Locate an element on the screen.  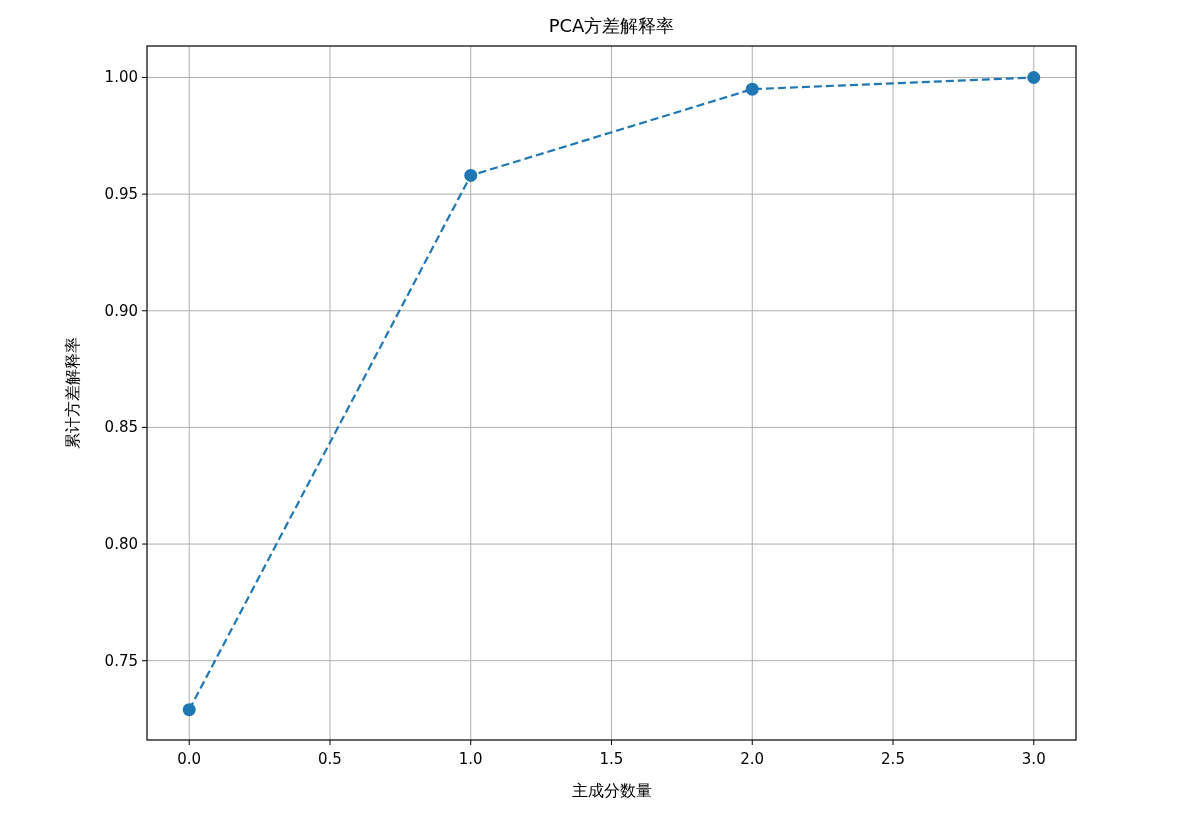
x-tick-label: 1.5 is located at coordinates (611, 759).